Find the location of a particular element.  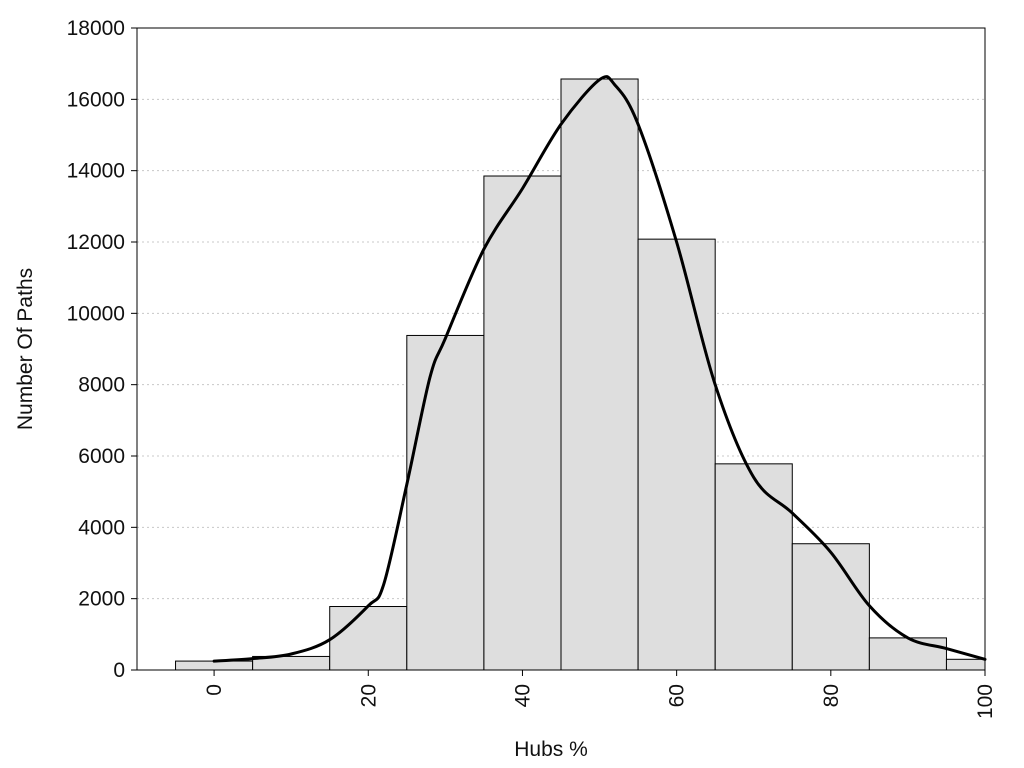

x-tick-label: 20 is located at coordinates (368, 695).